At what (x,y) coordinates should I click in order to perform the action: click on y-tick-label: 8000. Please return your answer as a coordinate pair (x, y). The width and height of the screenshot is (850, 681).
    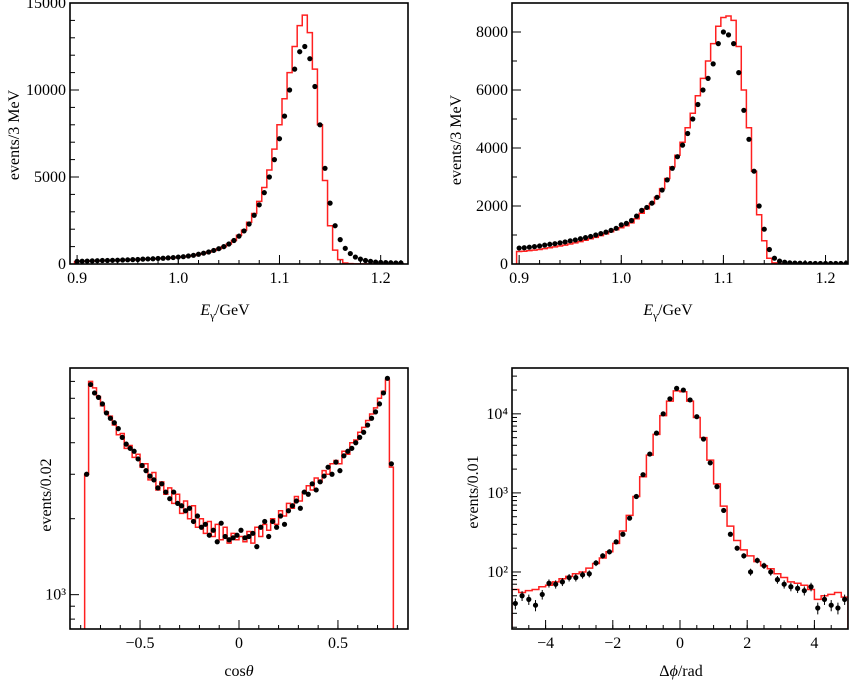
    Looking at the image, I should click on (492, 32).